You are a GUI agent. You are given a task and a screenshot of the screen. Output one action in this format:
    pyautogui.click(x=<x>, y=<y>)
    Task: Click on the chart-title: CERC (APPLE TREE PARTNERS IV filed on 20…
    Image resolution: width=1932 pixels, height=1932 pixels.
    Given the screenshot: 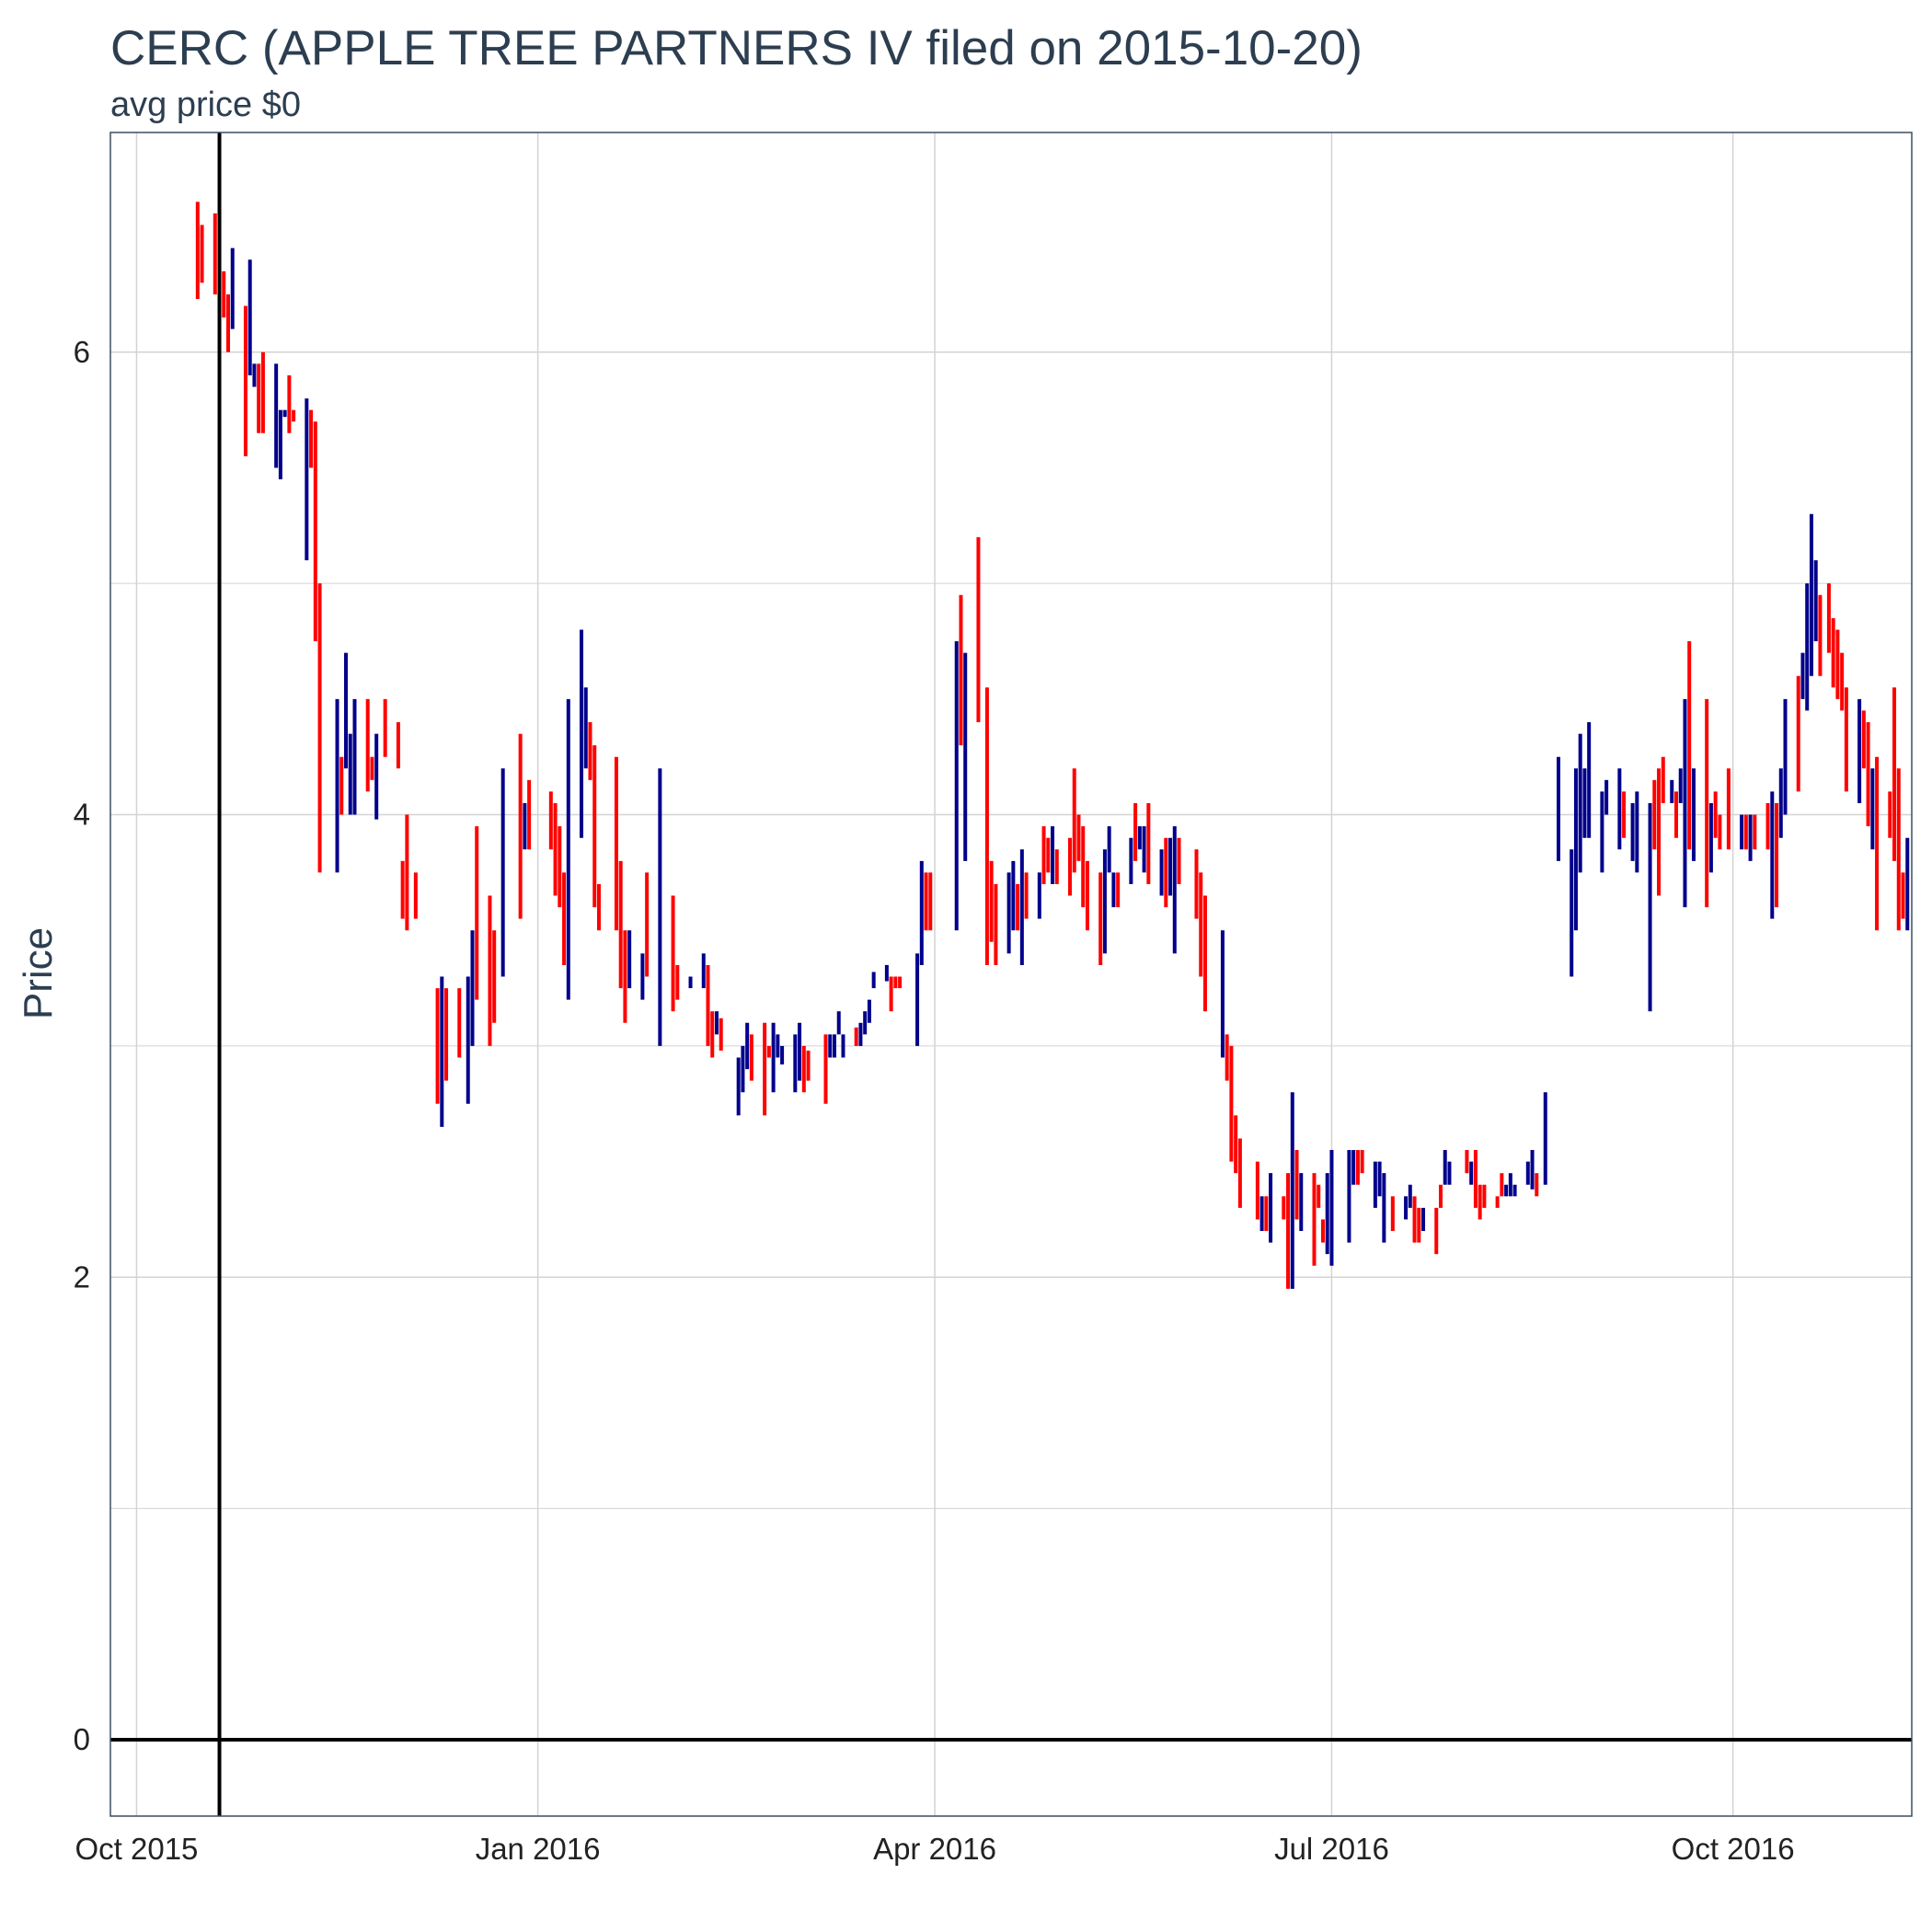 What is the action you would take?
    pyautogui.click(x=736, y=48)
    